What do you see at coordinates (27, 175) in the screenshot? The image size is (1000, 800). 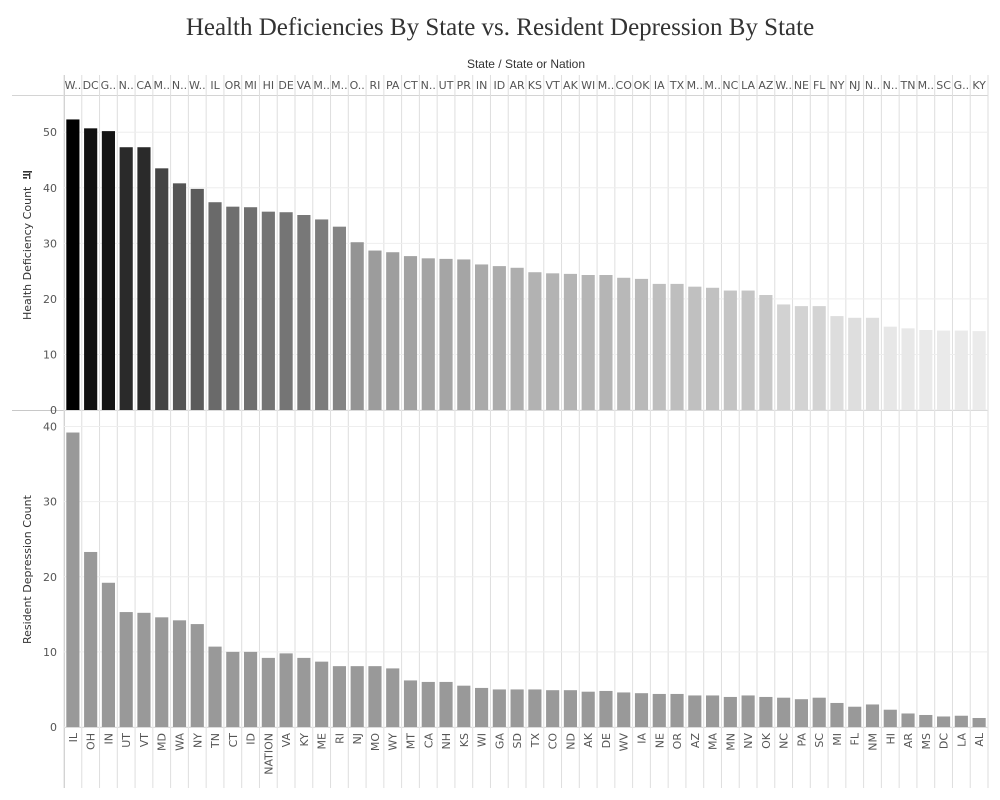 I see `sort-indicator-icon` at bounding box center [27, 175].